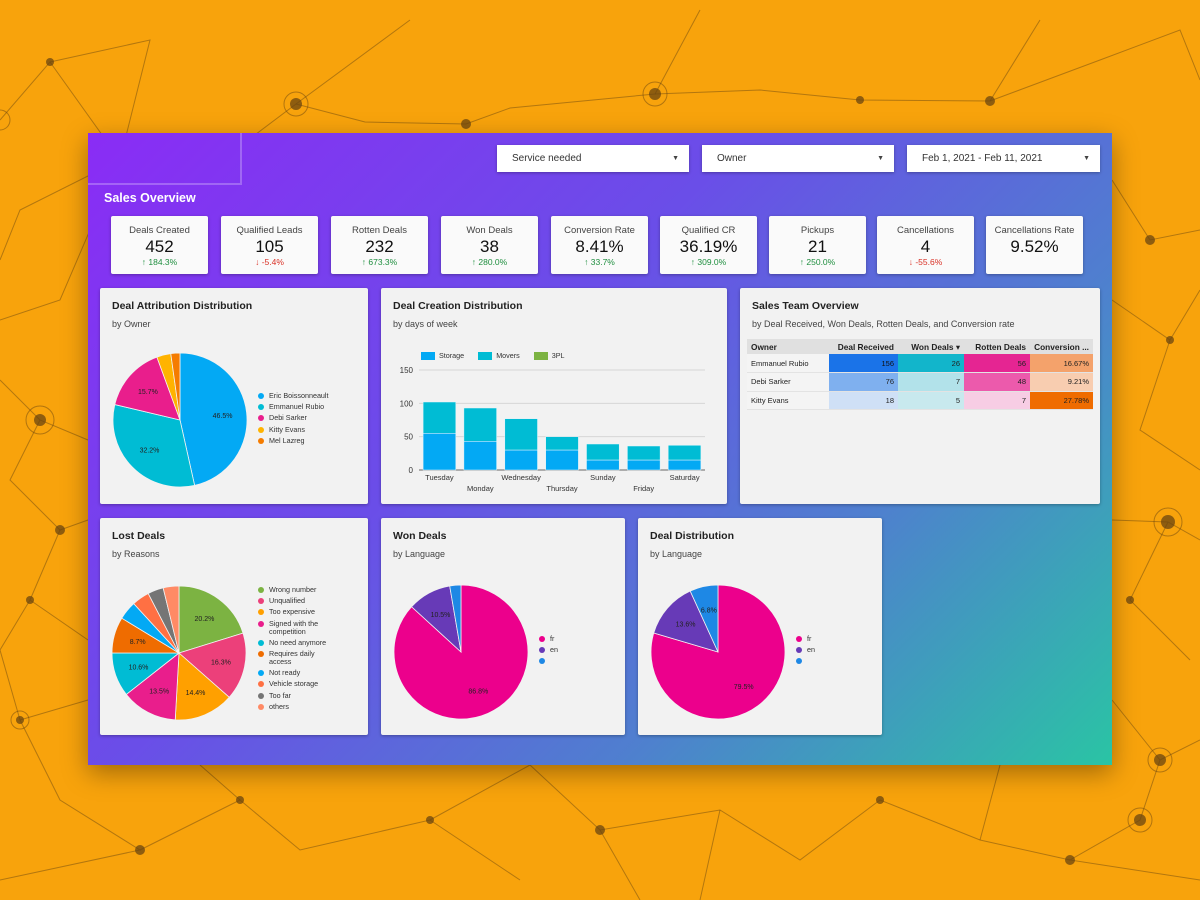 The image size is (1200, 900). What do you see at coordinates (798, 158) in the screenshot?
I see `owner-filter-dropdown: Owner ▼` at bounding box center [798, 158].